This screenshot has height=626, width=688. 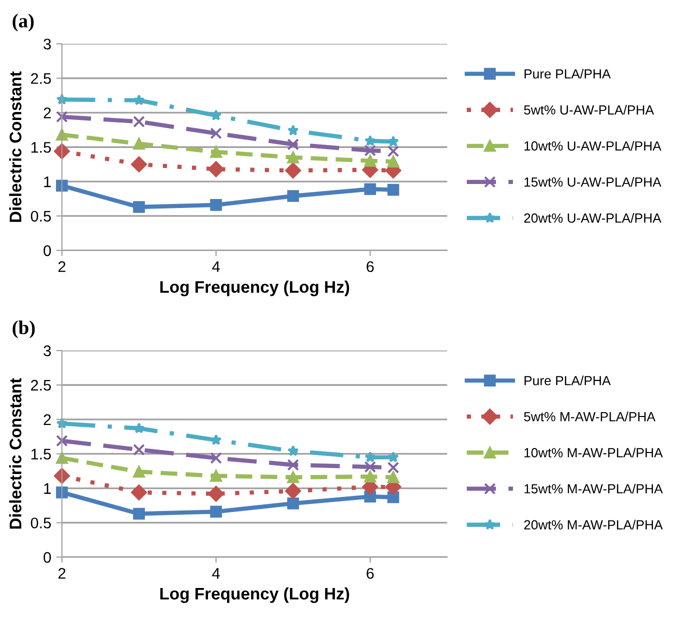 I want to click on chart-title: (a), so click(x=23, y=23).